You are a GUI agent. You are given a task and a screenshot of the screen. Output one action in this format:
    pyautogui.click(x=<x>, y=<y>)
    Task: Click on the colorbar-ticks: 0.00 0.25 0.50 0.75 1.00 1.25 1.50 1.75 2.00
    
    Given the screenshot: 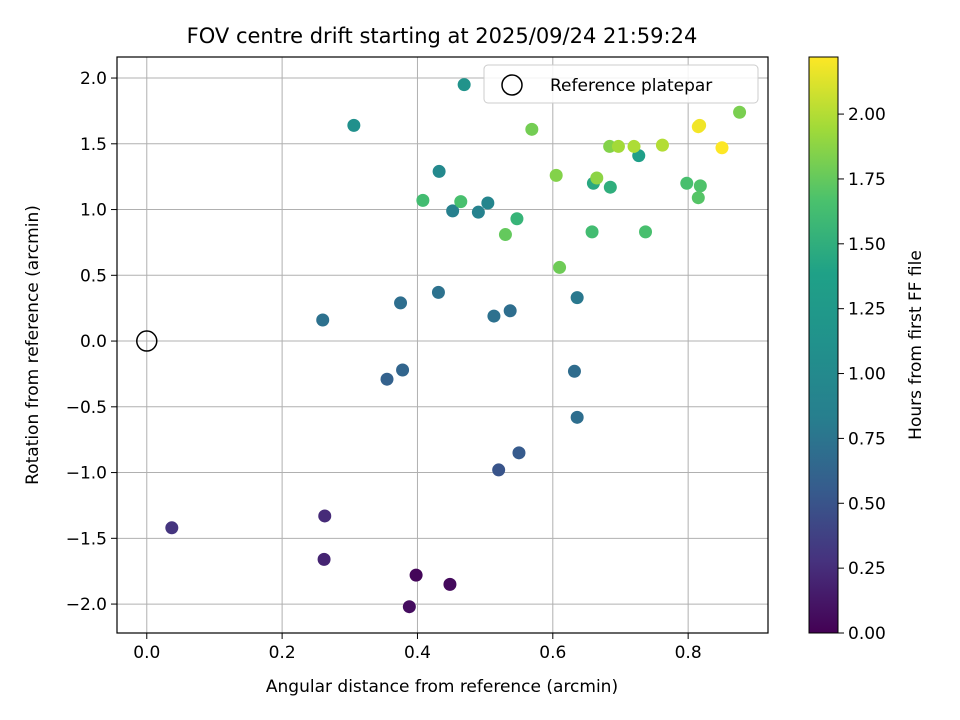 What is the action you would take?
    pyautogui.click(x=862, y=374)
    